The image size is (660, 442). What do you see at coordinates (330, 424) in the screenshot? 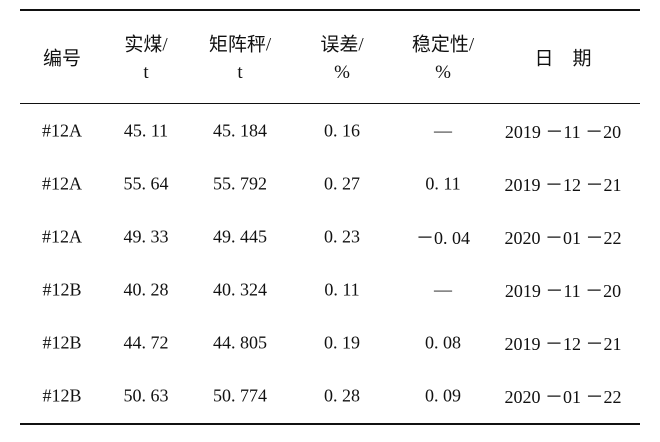
I see `bottom-rule` at bounding box center [330, 424].